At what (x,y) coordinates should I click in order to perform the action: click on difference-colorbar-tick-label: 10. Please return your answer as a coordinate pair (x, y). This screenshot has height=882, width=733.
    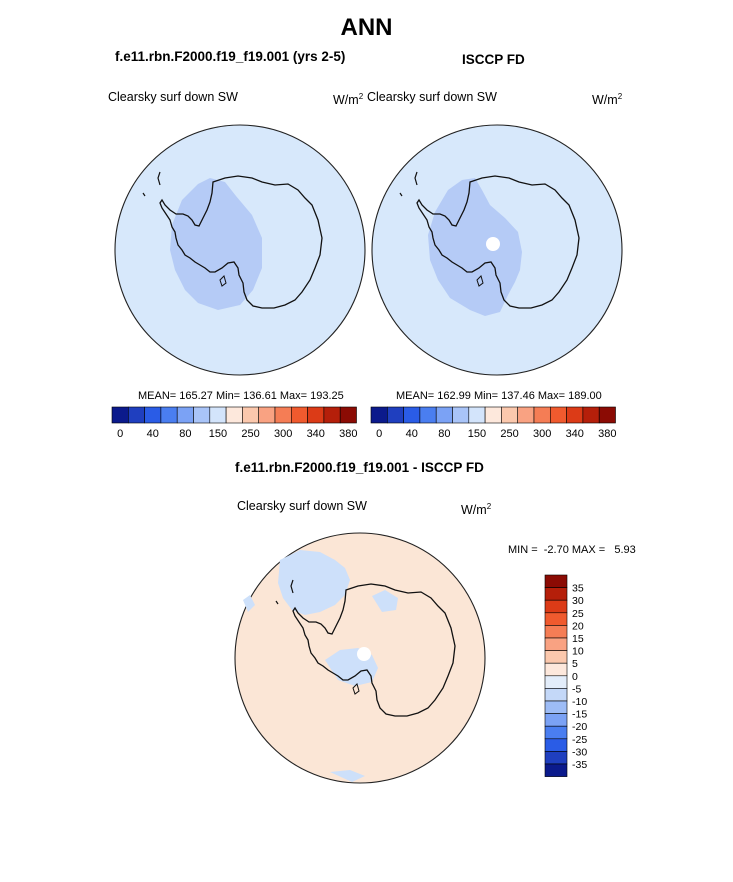
    Looking at the image, I should click on (578, 652).